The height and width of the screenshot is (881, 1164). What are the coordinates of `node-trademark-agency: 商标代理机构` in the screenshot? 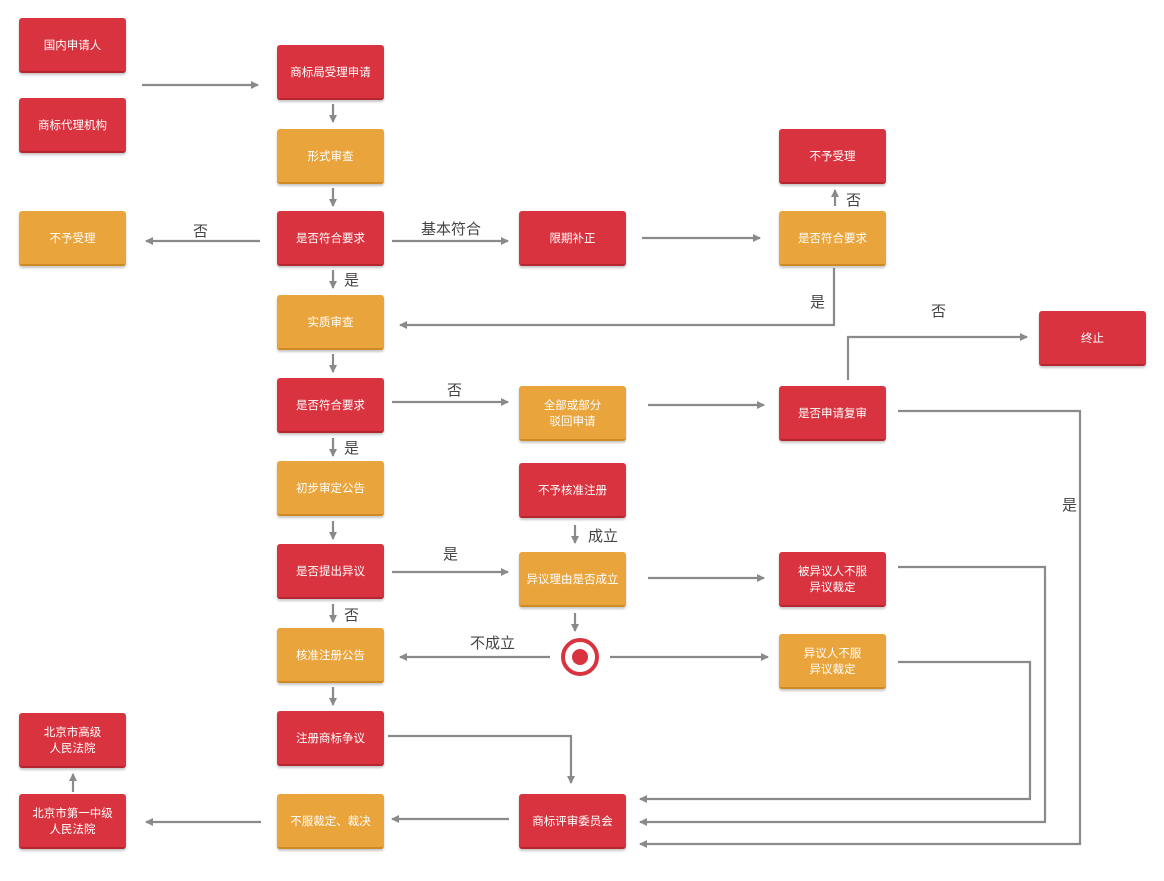 It's located at (72, 125).